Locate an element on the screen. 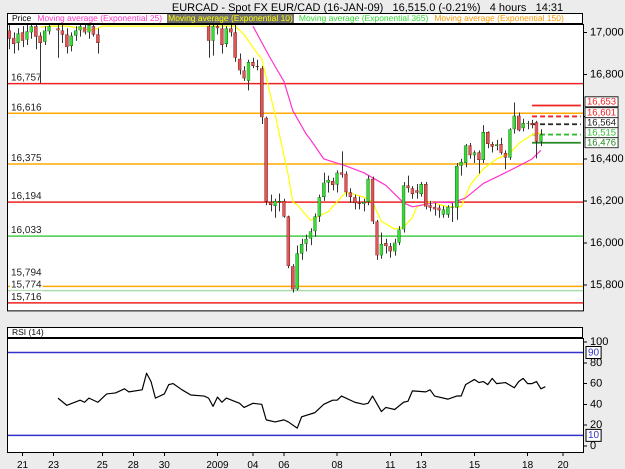 The width and height of the screenshot is (625, 469). text: Moving average (Exponential 25) is located at coordinates (100, 18).